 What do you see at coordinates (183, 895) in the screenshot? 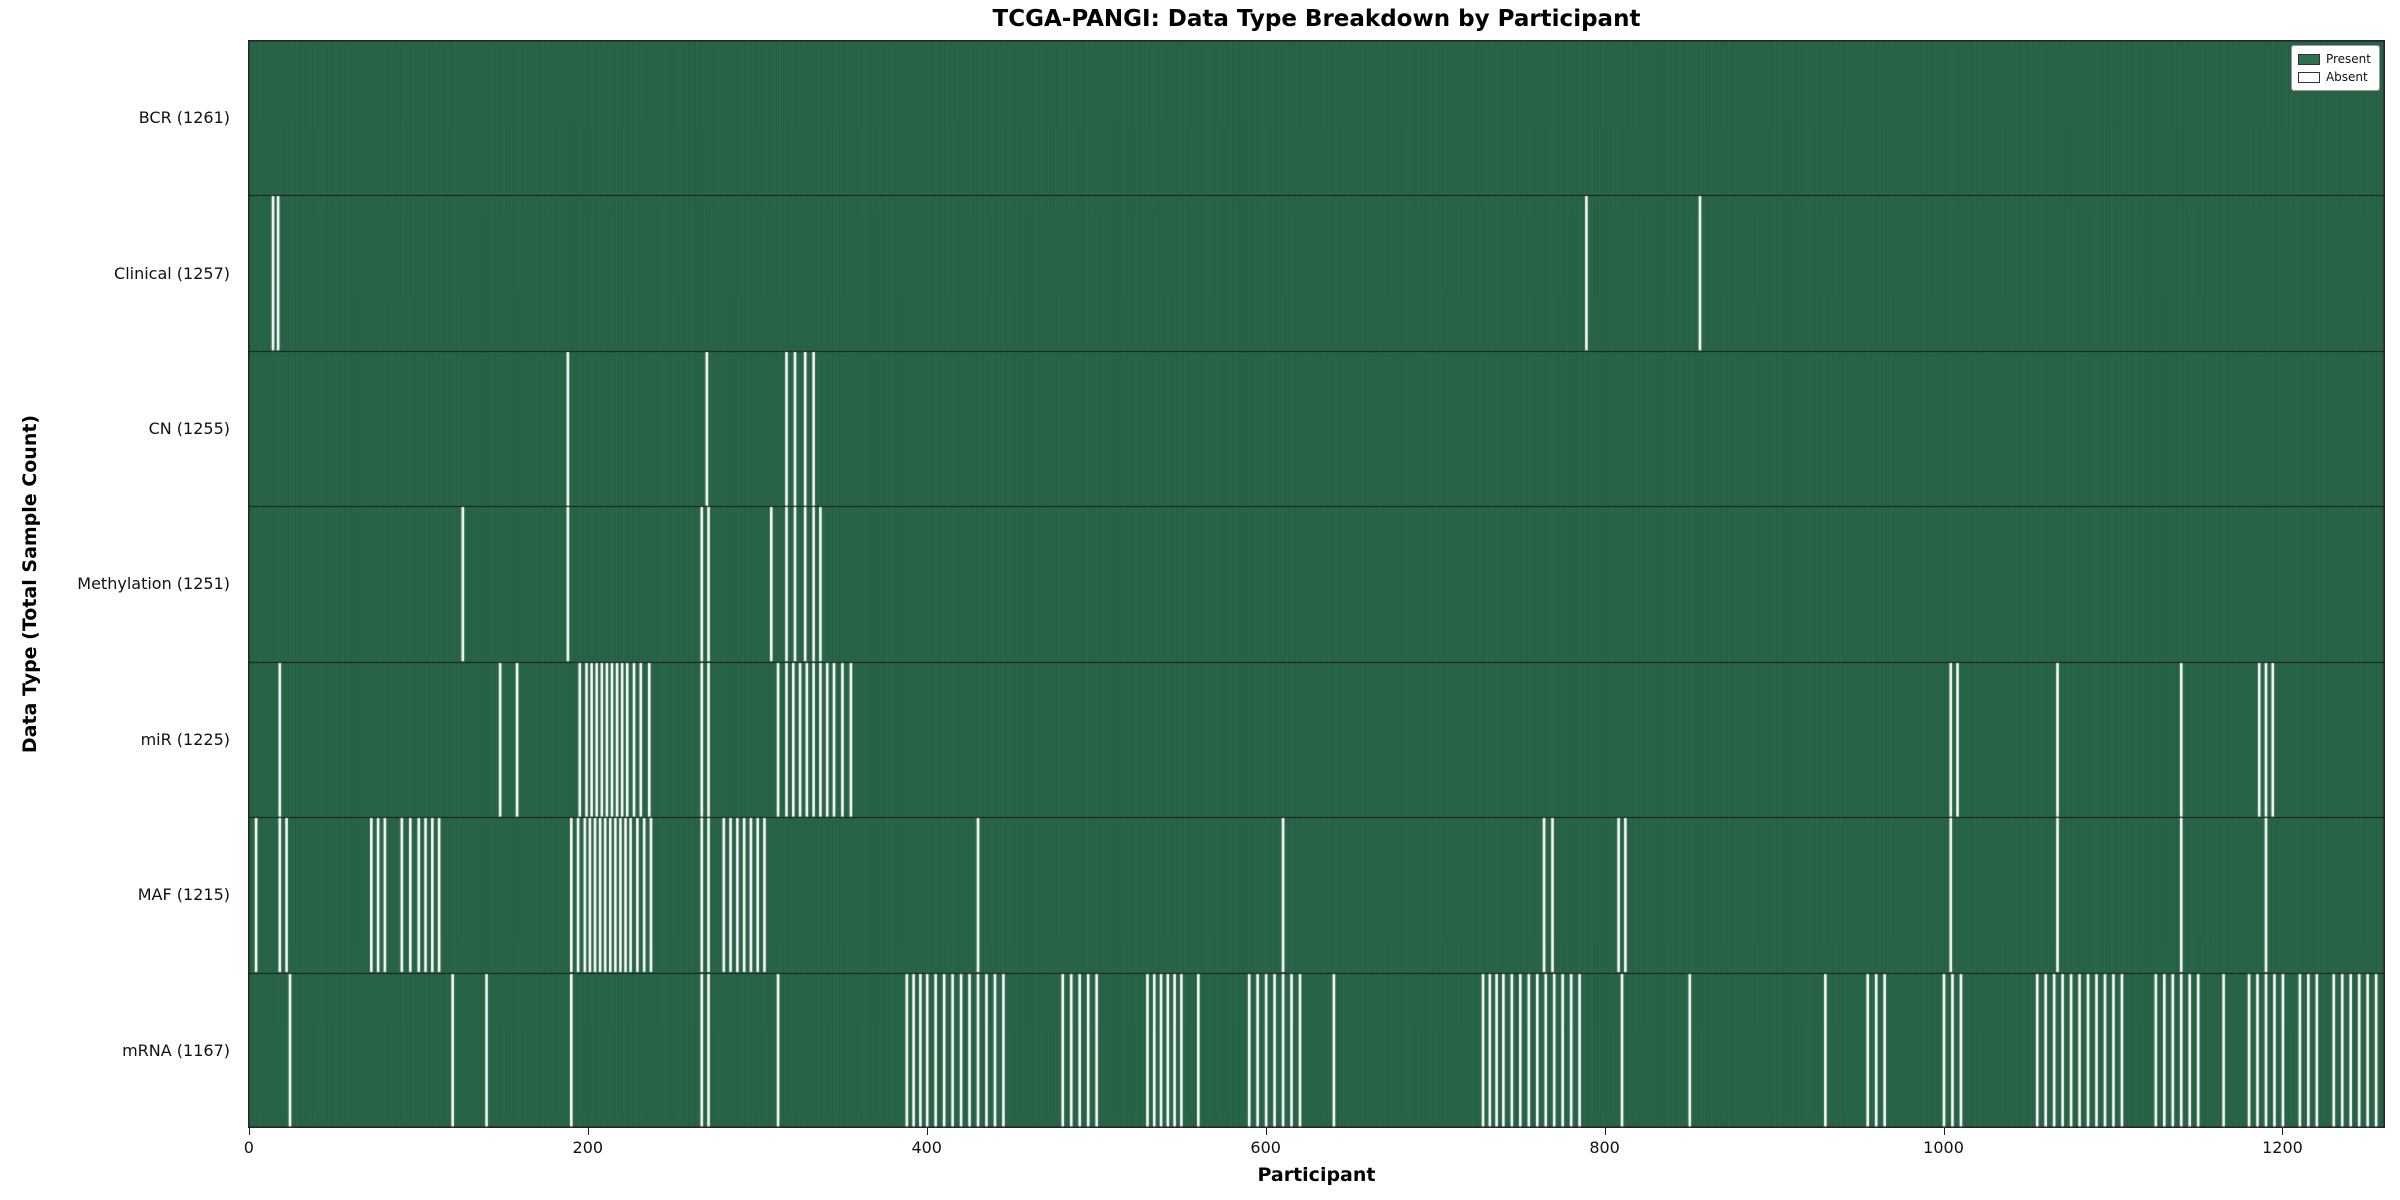
I see `y-tick-label: MAF (1215)` at bounding box center [183, 895].